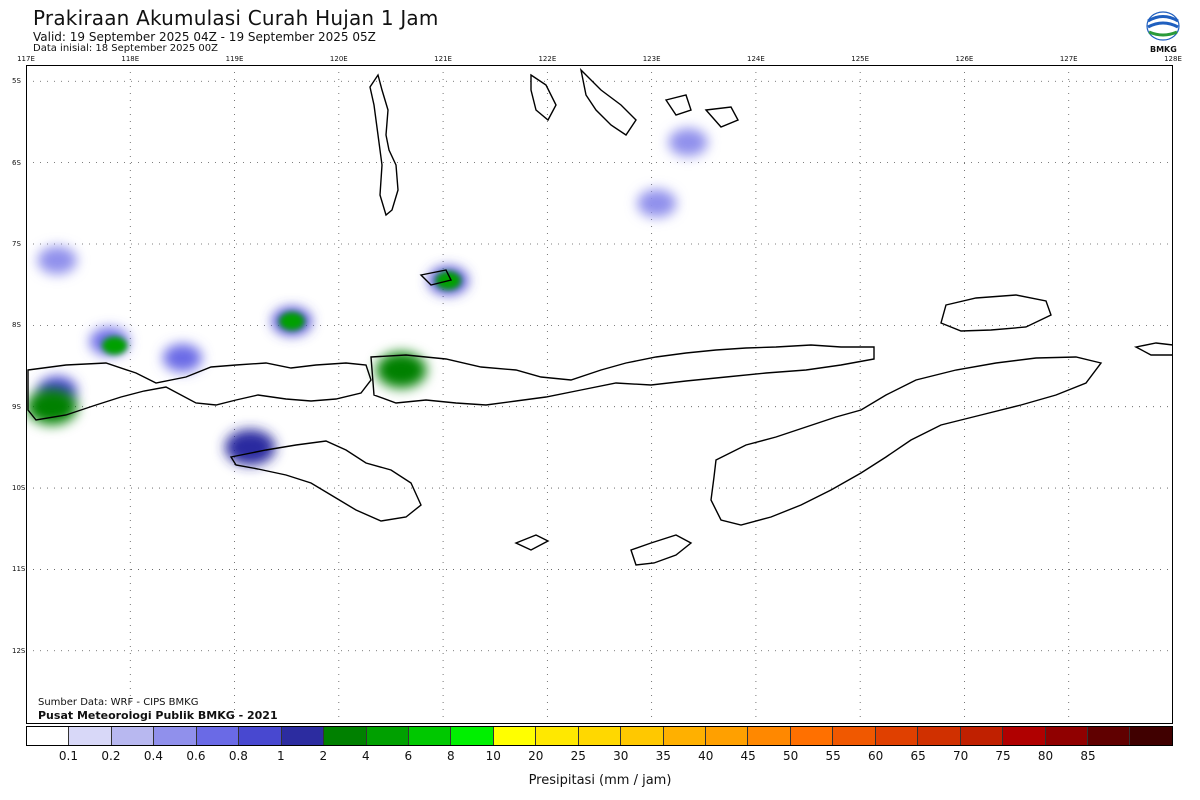 This screenshot has width=1200, height=800. I want to click on colorbar-tick-label: 6, so click(408, 756).